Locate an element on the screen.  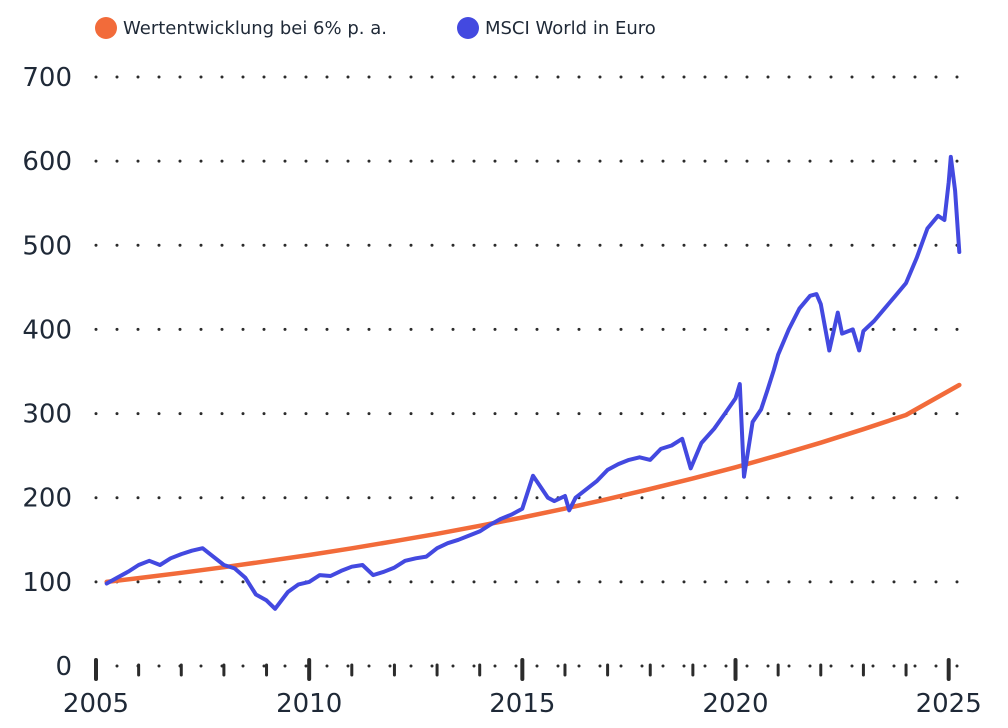
legend-label-growth: Wertentwicklung bei 6% p. a. is located at coordinates (255, 28).